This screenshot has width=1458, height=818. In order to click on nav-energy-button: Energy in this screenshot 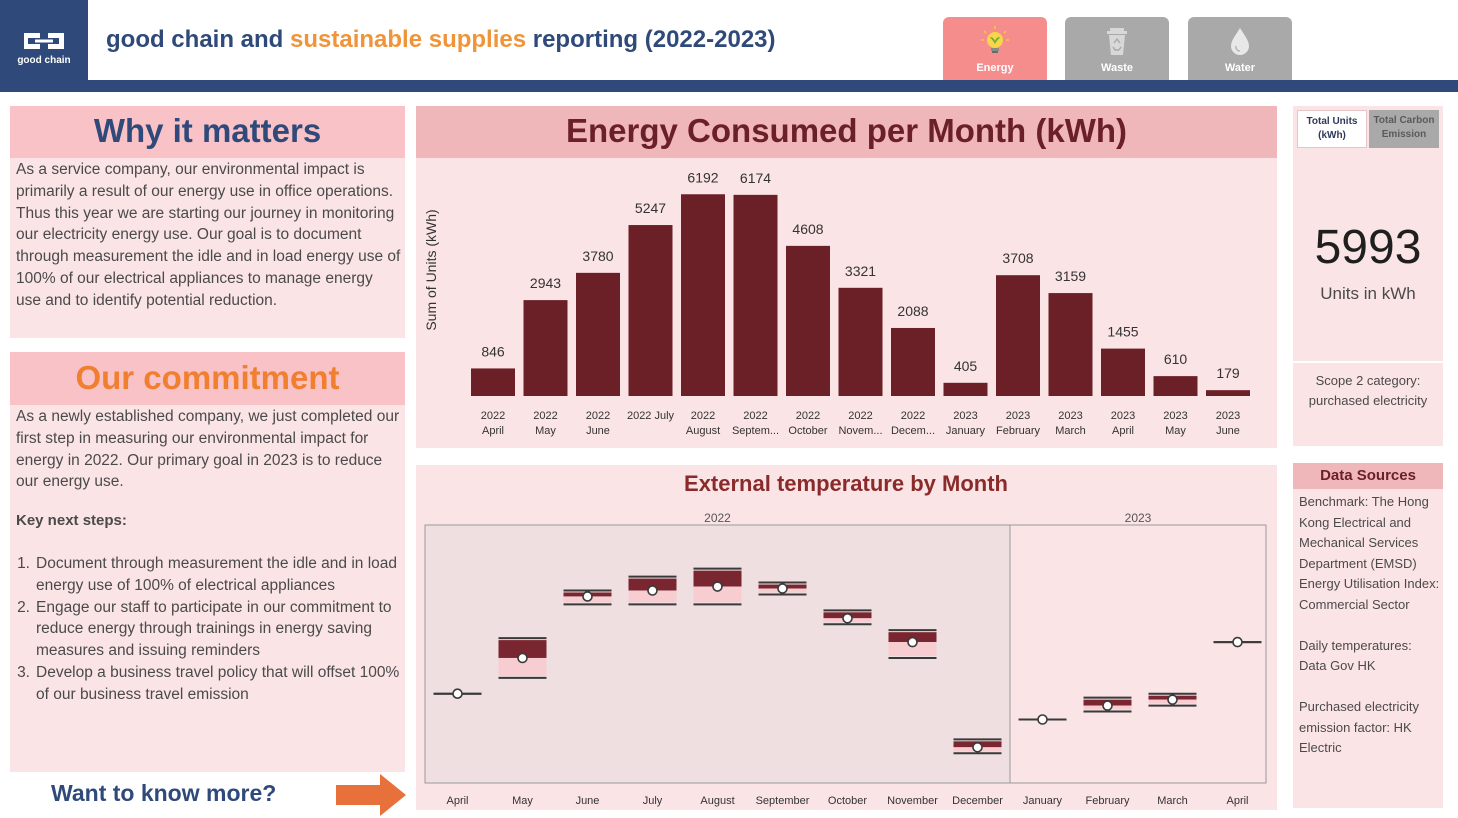, I will do `click(995, 48)`.